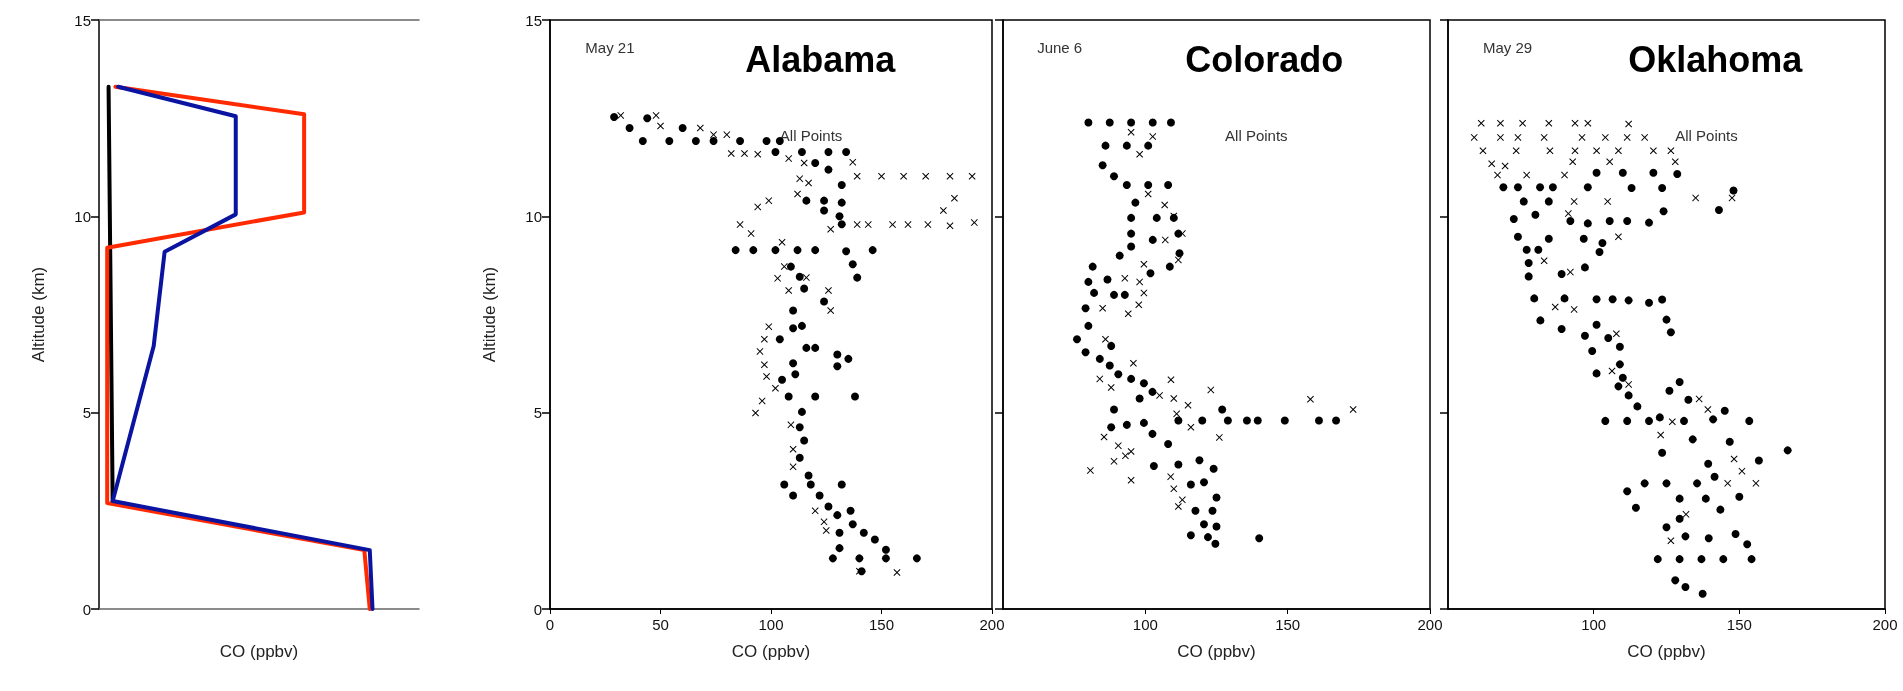 The image size is (1903, 691). Describe the element at coordinates (82, 216) in the screenshot. I see `y-tick-label: 10` at that location.